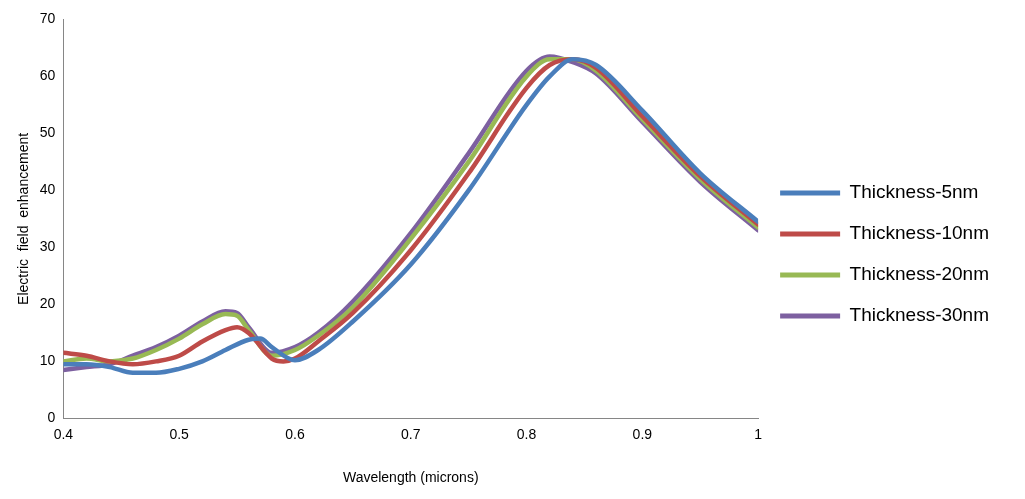  What do you see at coordinates (47, 75) in the screenshot?
I see `y-tick-label: 60` at bounding box center [47, 75].